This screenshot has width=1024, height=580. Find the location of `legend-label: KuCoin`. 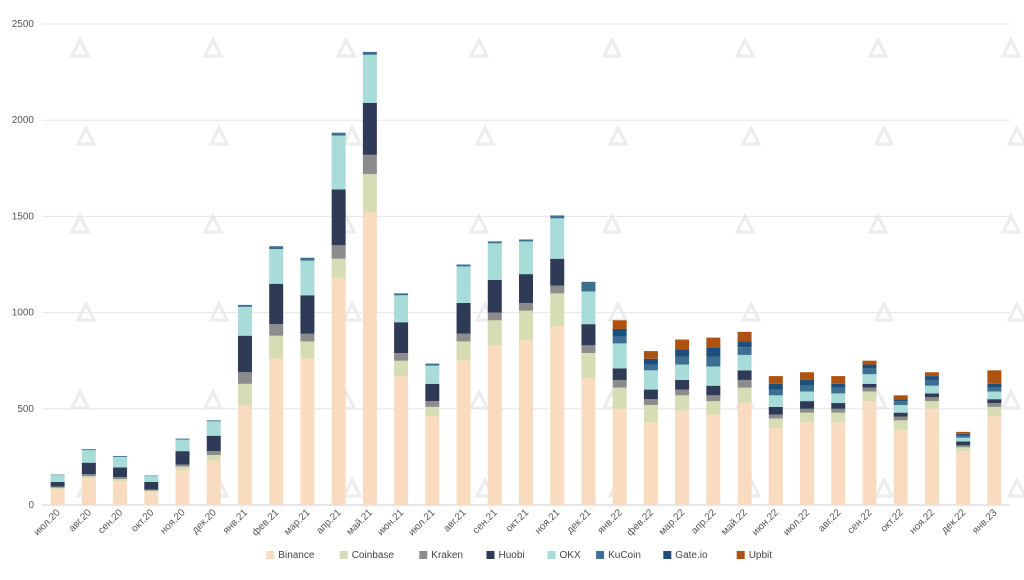

legend-label: KuCoin is located at coordinates (624, 555).